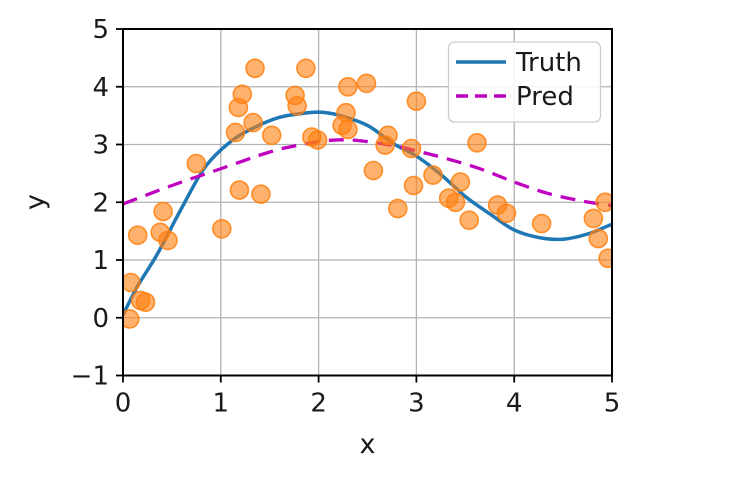 The height and width of the screenshot is (486, 741). I want to click on y-tick-label: 1, so click(100, 261).